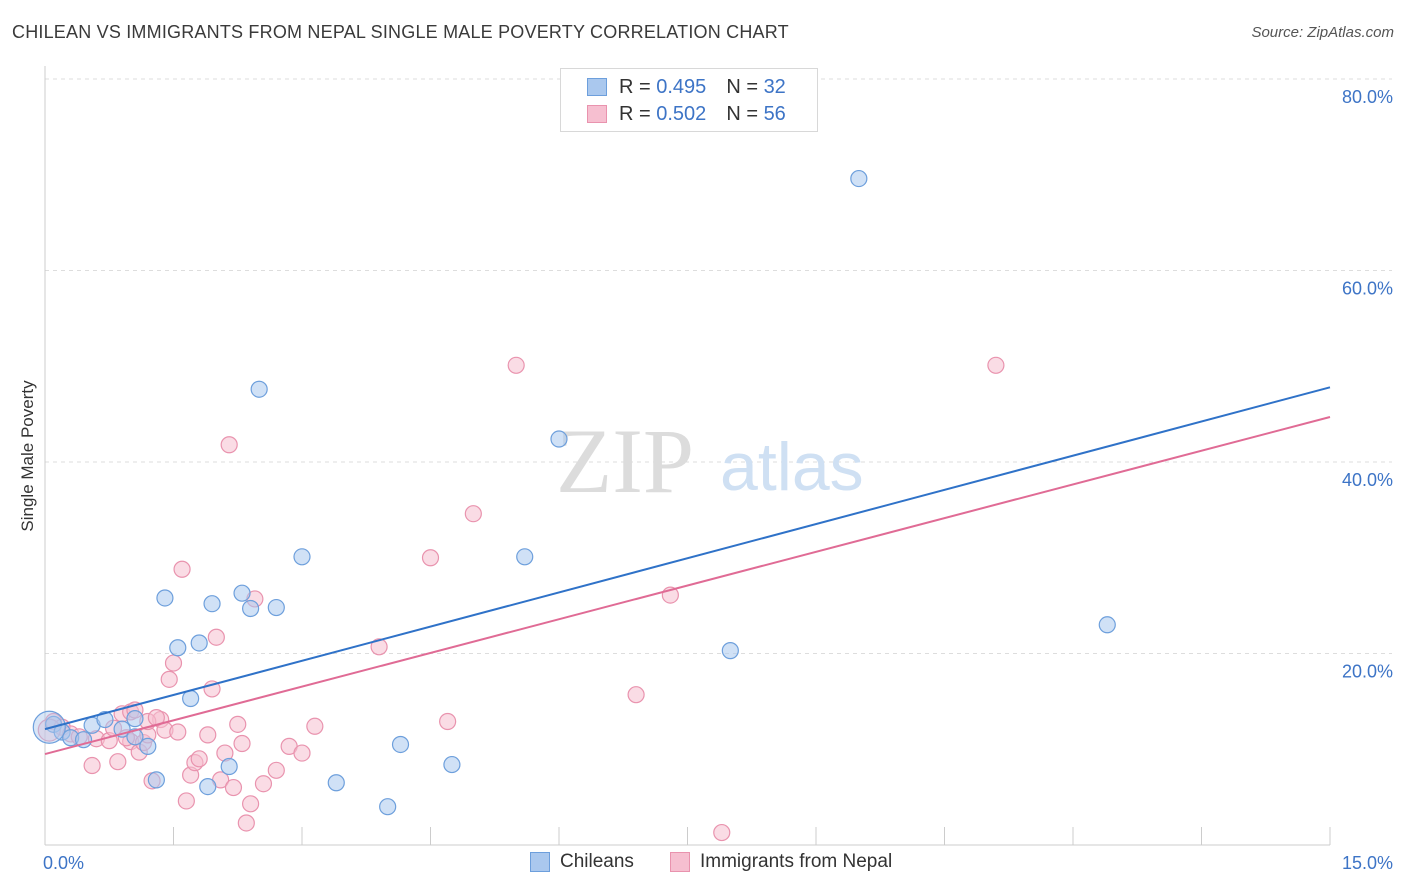 The width and height of the screenshot is (1406, 892). I want to click on legend-label-chileans: Chileans, so click(597, 861).